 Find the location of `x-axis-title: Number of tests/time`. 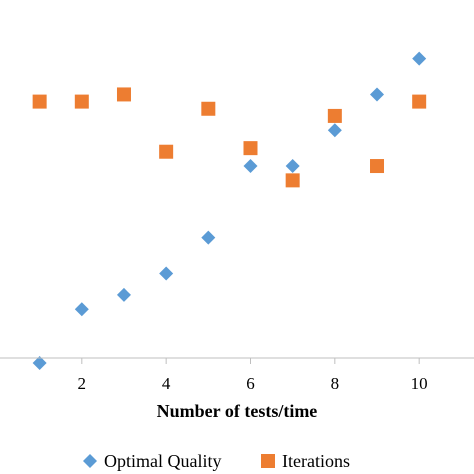

x-axis-title: Number of tests/time is located at coordinates (237, 411).